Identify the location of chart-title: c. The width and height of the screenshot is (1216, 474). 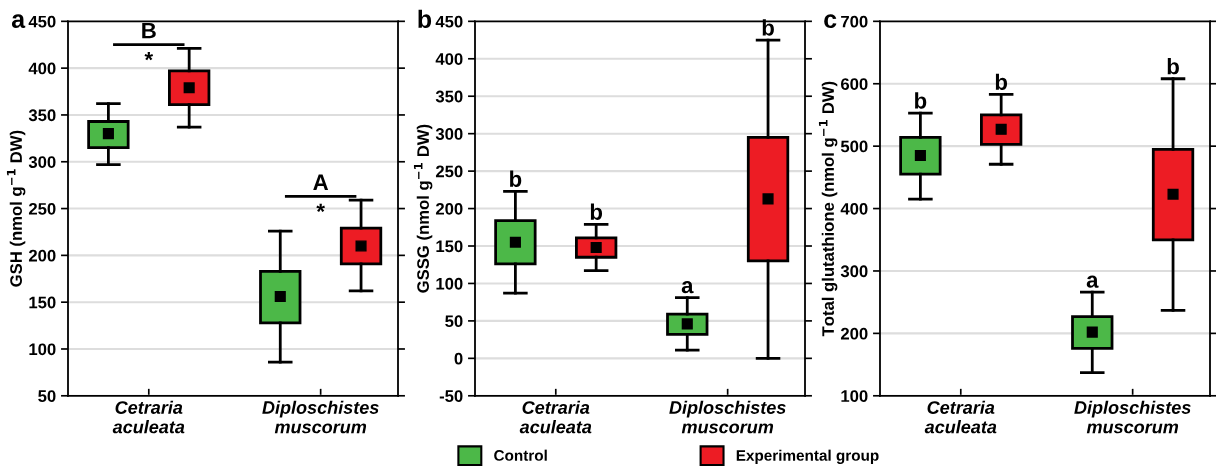
(830, 21).